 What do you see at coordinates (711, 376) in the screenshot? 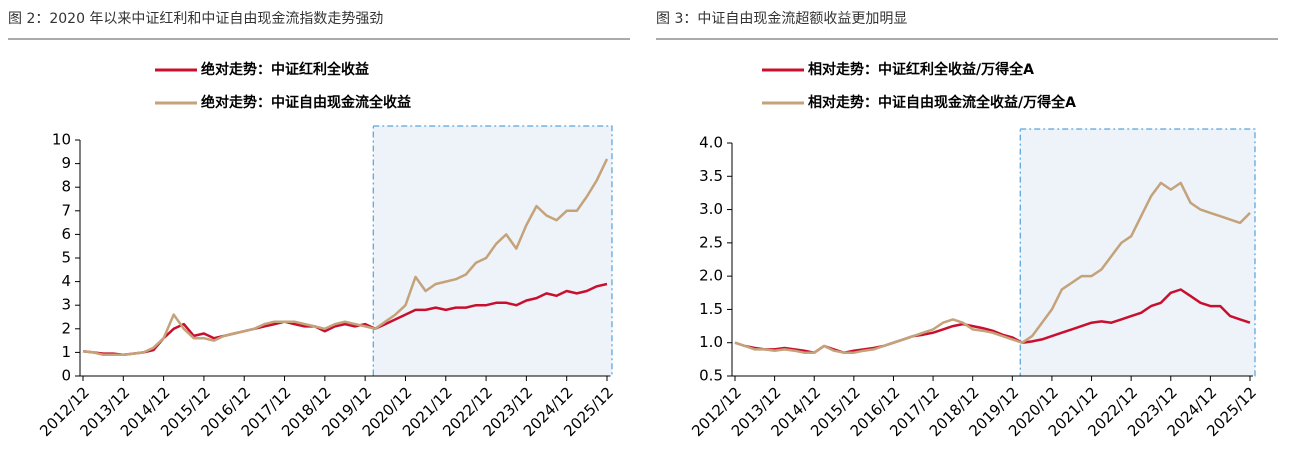
I see `y-tick-label: 0.5` at bounding box center [711, 376].